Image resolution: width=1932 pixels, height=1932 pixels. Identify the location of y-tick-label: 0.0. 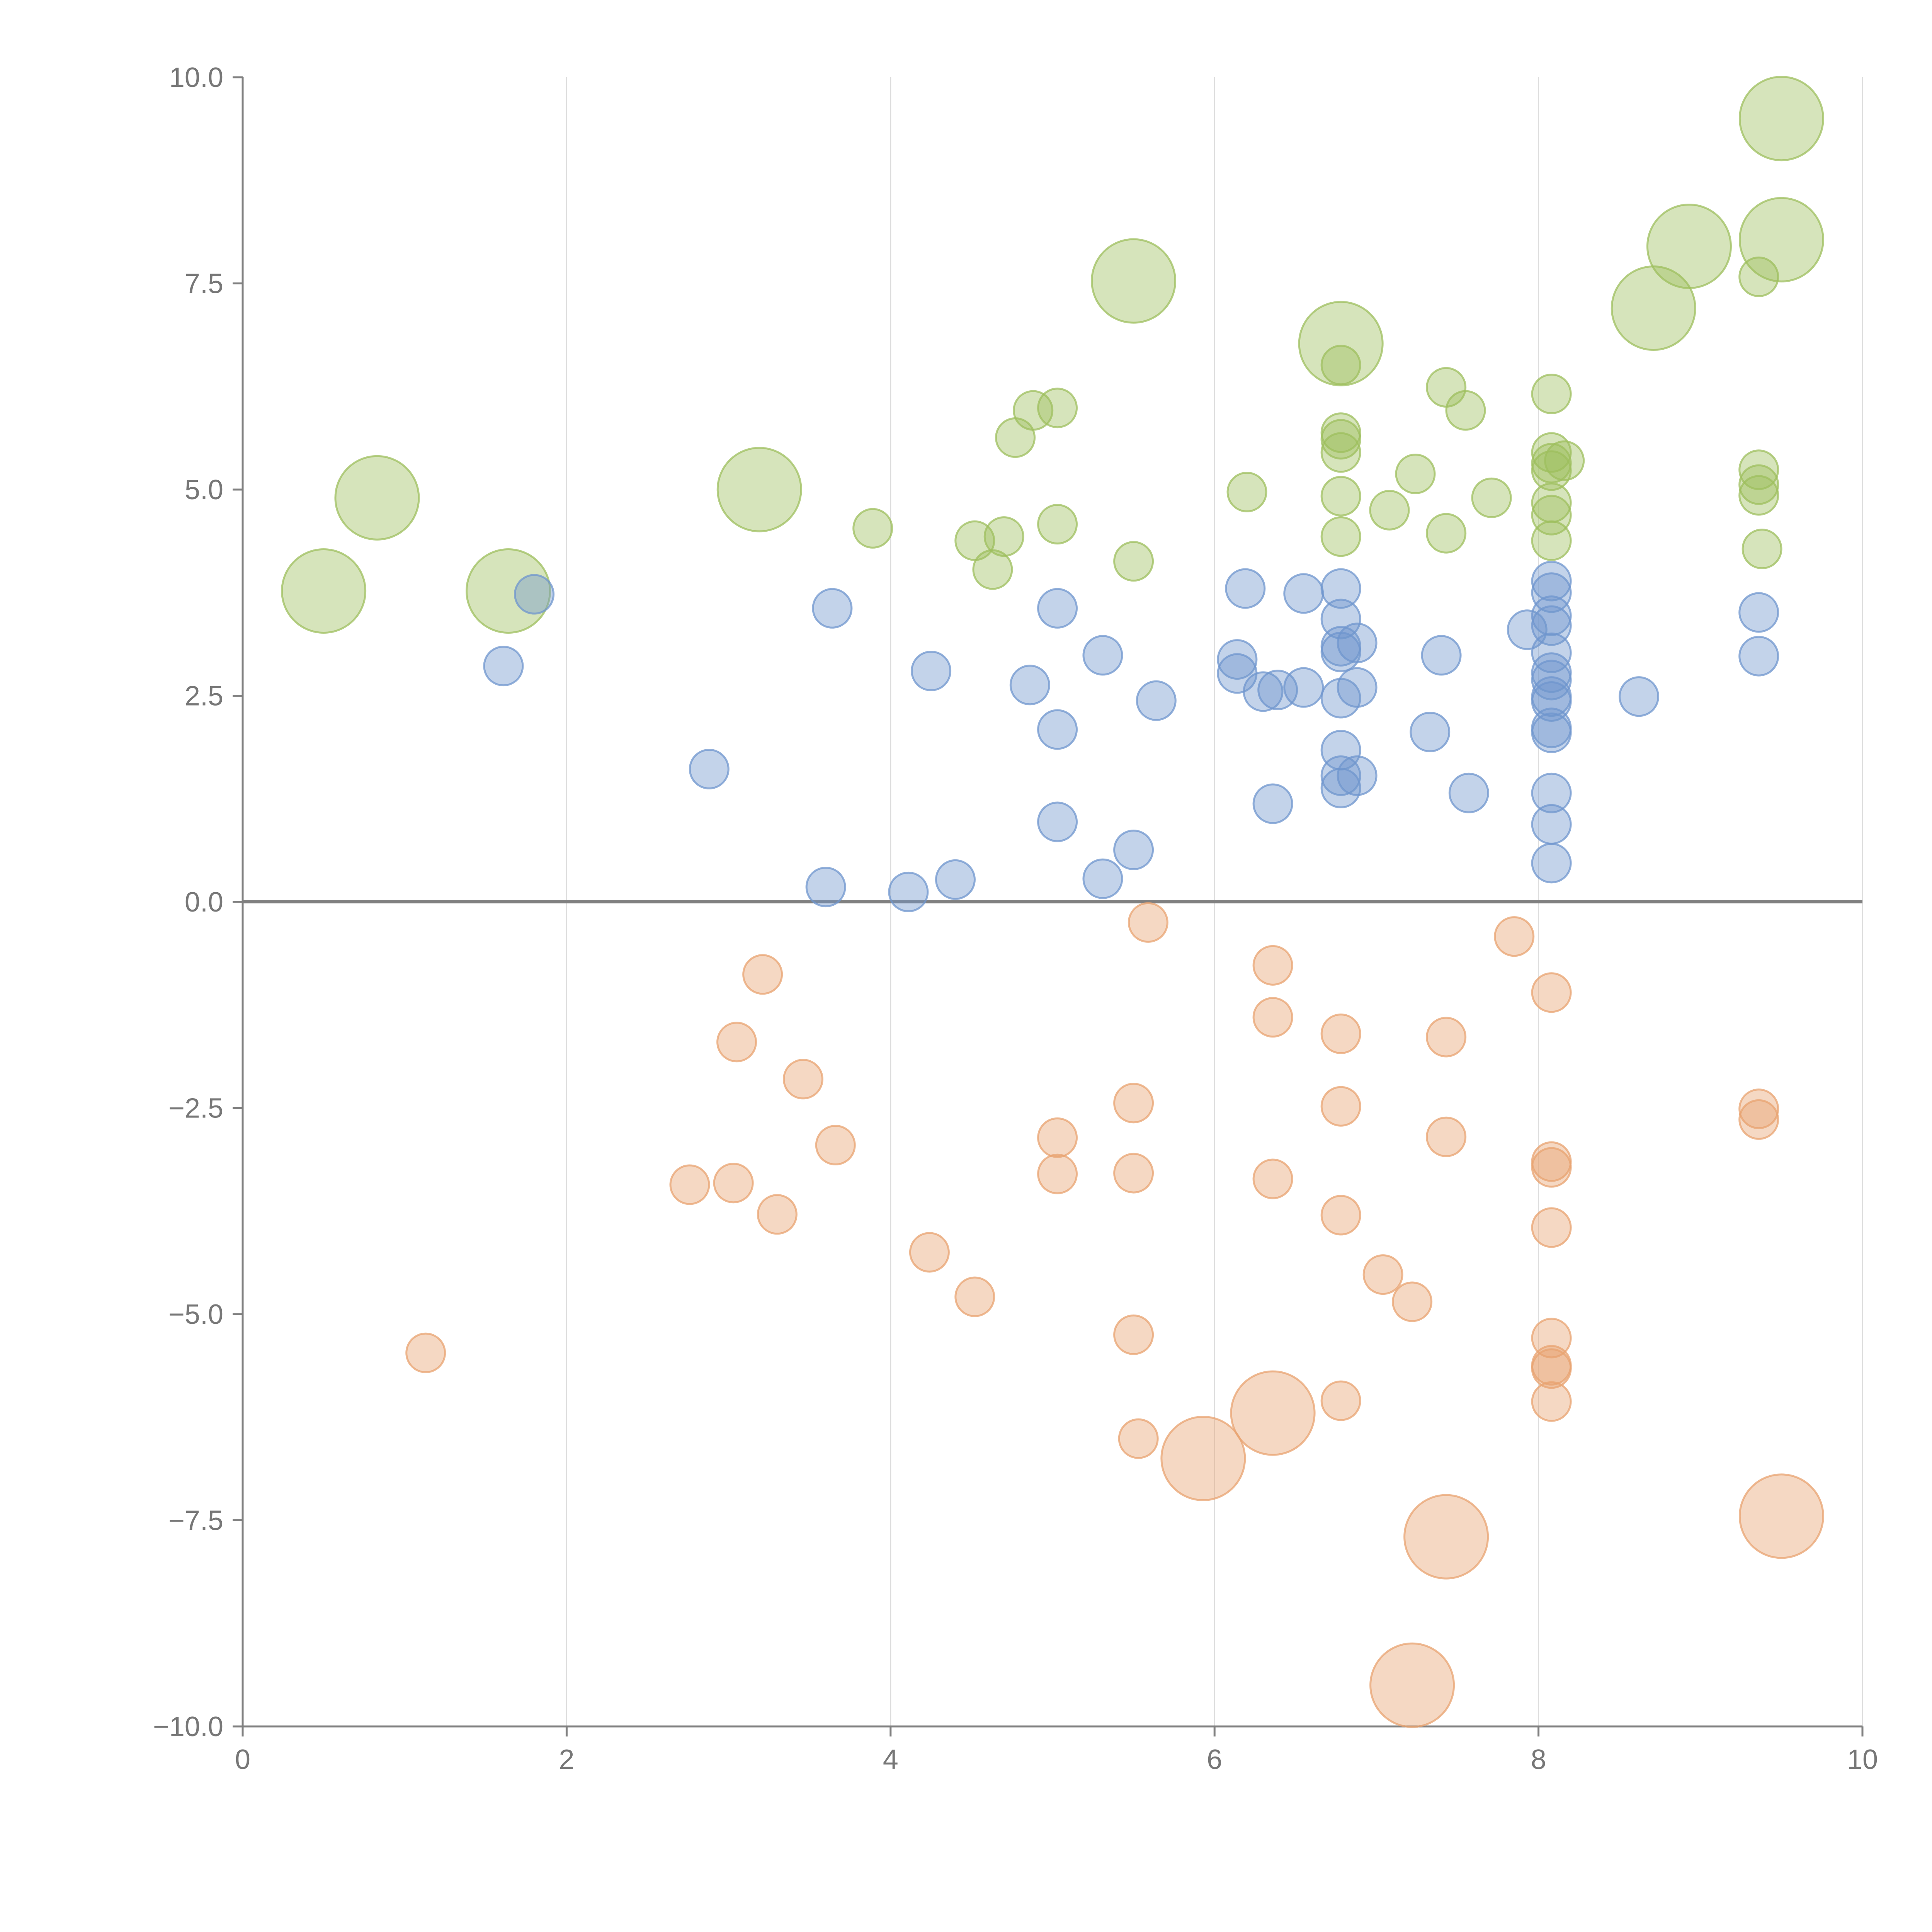
(204, 903).